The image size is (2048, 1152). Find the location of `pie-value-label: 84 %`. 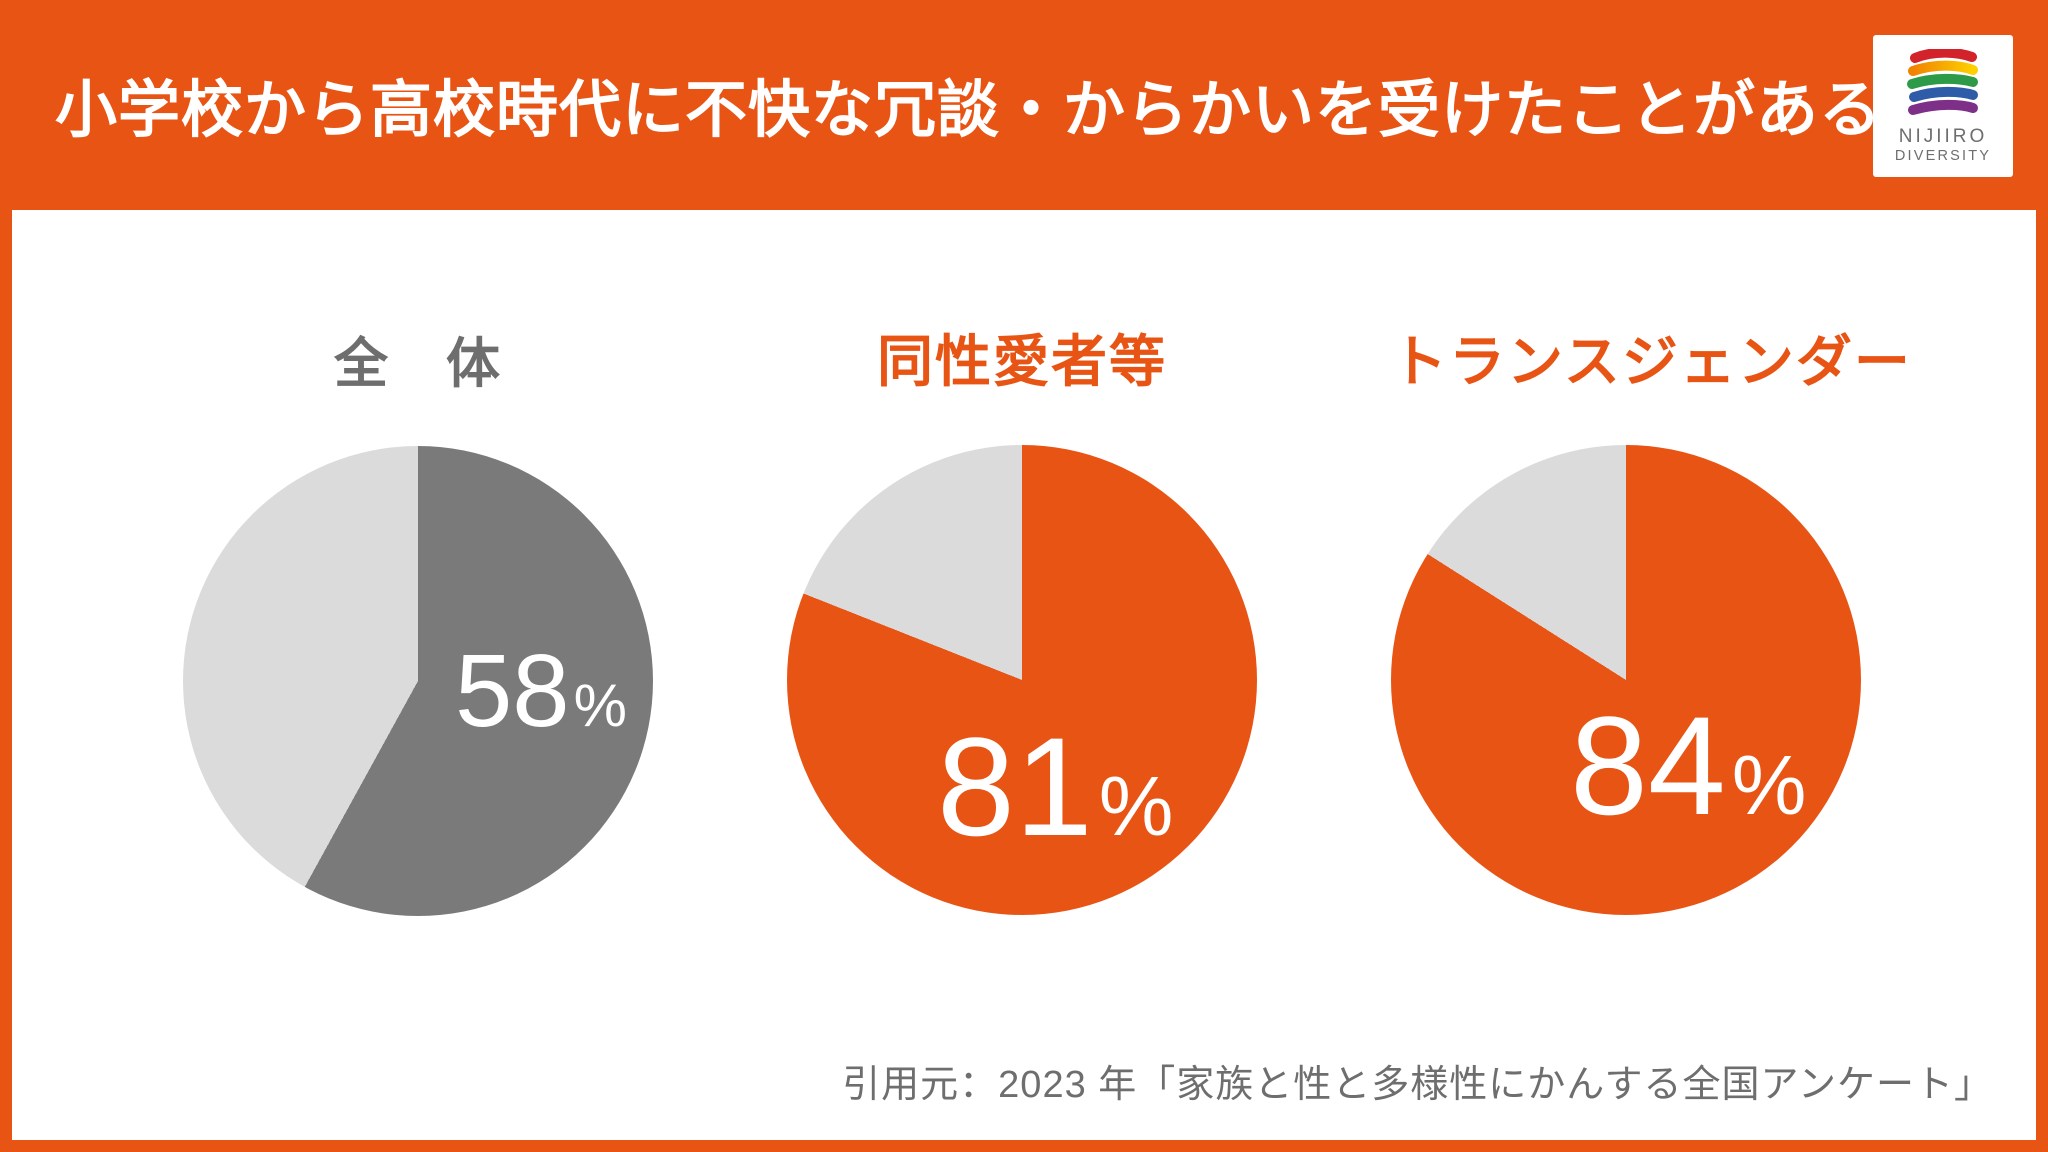

pie-value-label: 84 % is located at coordinates (1688, 766).